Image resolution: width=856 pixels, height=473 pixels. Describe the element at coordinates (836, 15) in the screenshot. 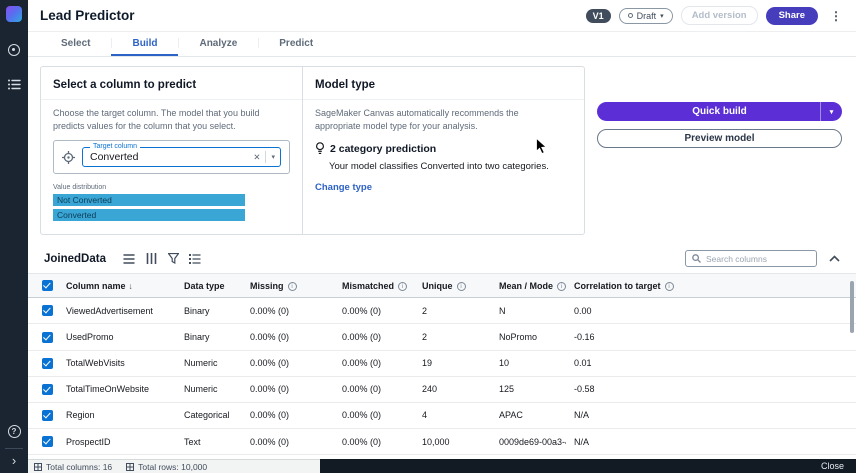

I see `kebab-menu-icon: ⋮` at that location.